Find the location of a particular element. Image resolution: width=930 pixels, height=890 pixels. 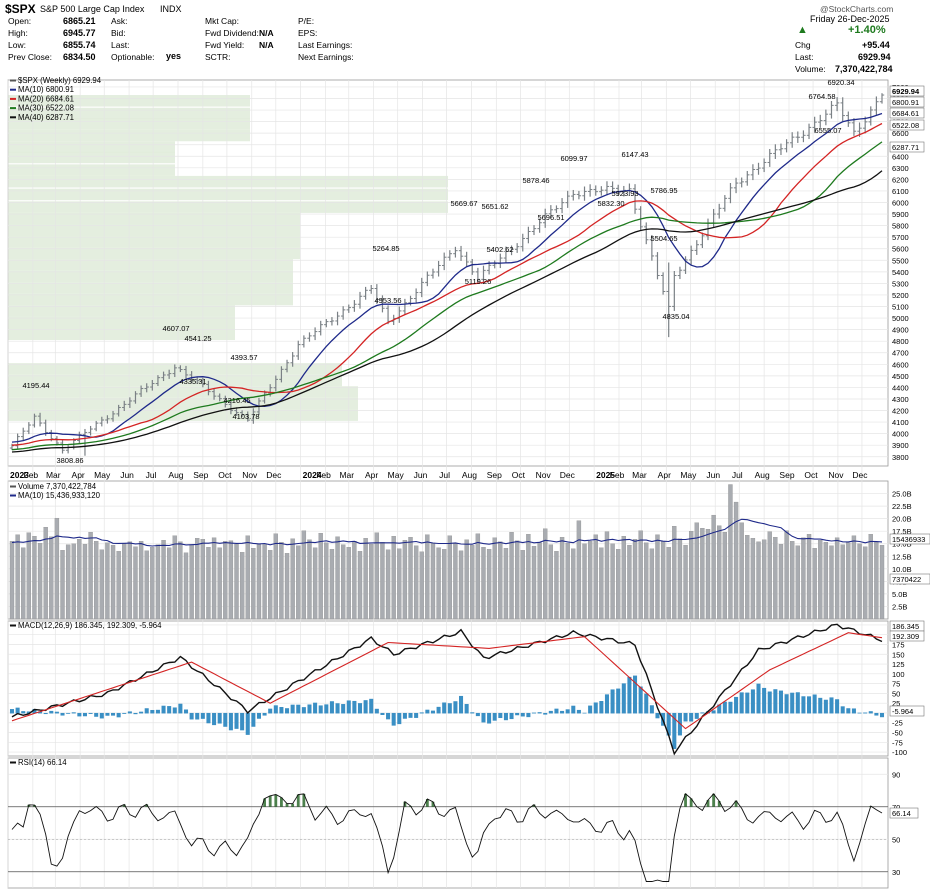

price-annotation: 6147.43 is located at coordinates (634, 154).